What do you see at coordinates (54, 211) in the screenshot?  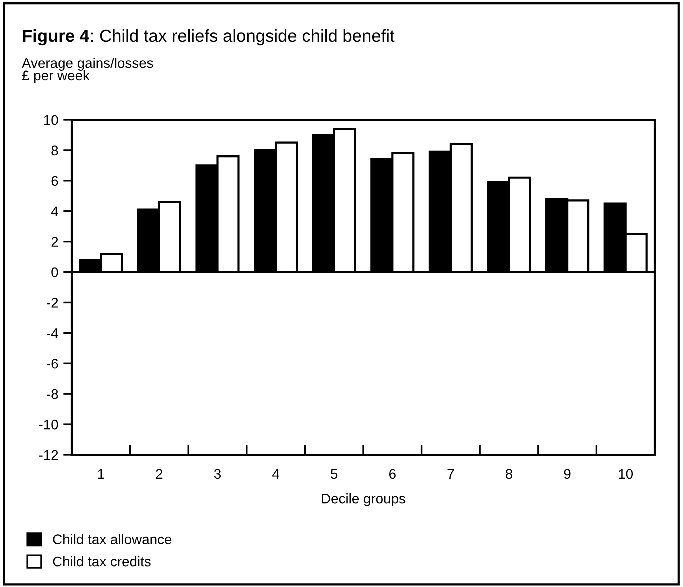 I see `y-tick-label: 4` at bounding box center [54, 211].